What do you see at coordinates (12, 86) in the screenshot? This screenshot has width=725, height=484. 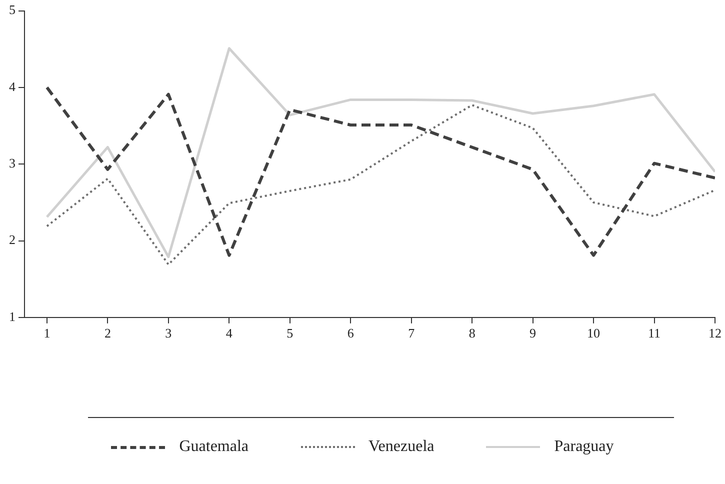 I see `y-tick-label: 4` at bounding box center [12, 86].